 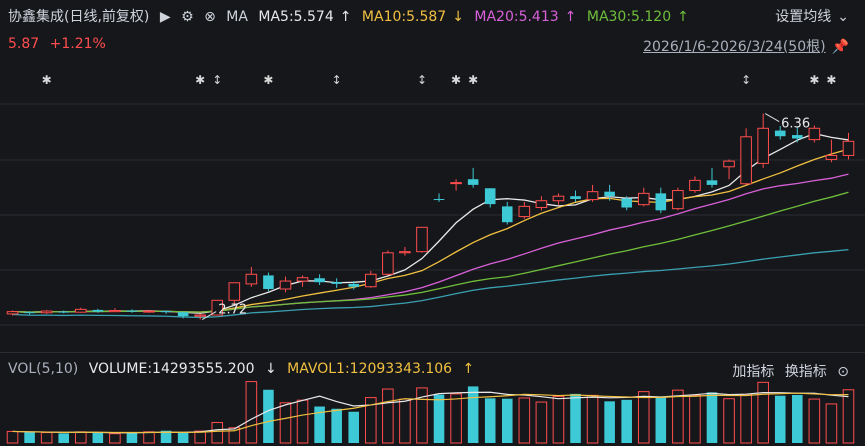 What do you see at coordinates (843, 372) in the screenshot?
I see `more-icon: ⊙` at bounding box center [843, 372].